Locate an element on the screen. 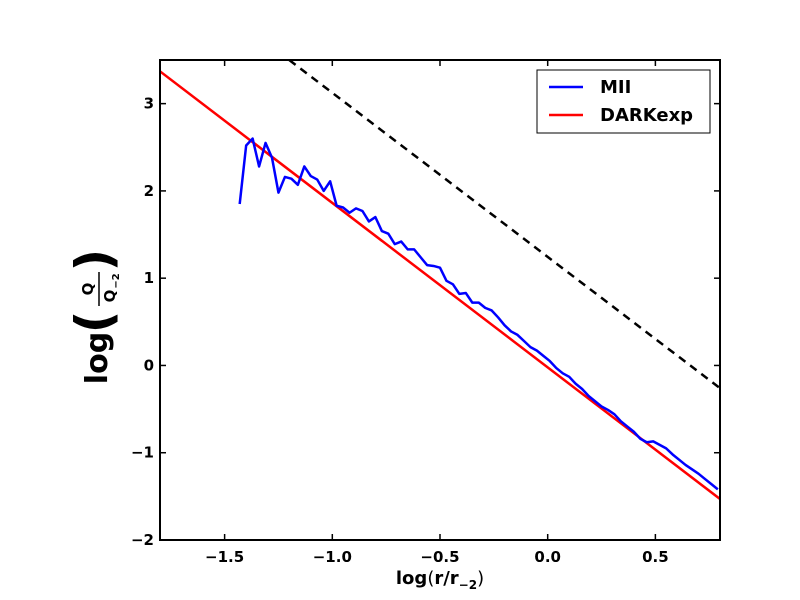 The image size is (800, 600). y-tick-label: −1 is located at coordinates (142, 453).